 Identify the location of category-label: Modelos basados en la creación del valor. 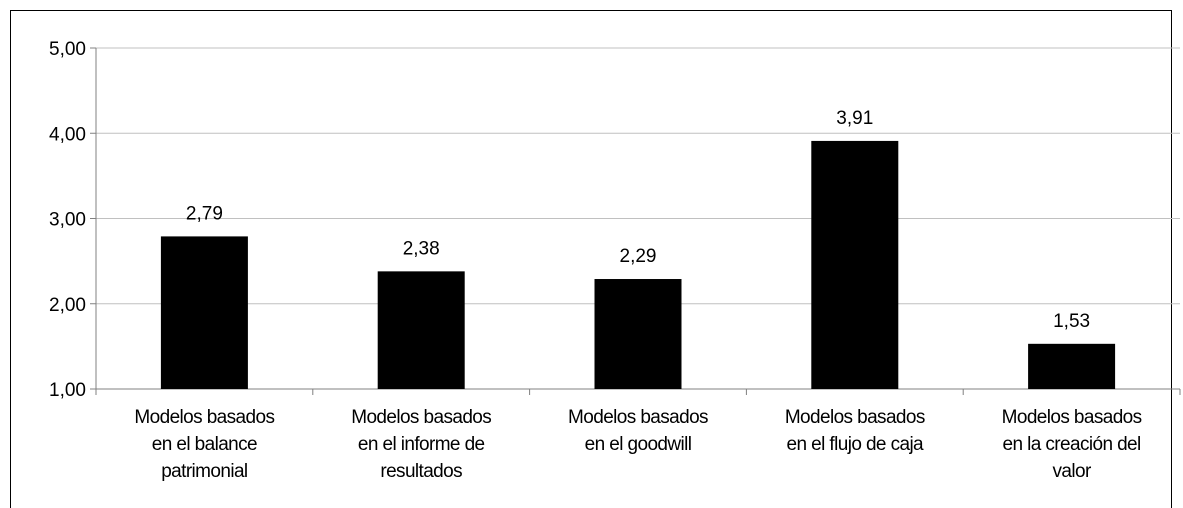
(1072, 444).